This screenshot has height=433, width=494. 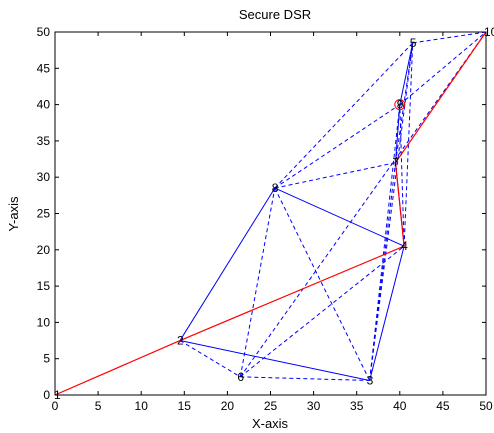 I want to click on y-tick-label-5: 5, so click(x=46, y=359).